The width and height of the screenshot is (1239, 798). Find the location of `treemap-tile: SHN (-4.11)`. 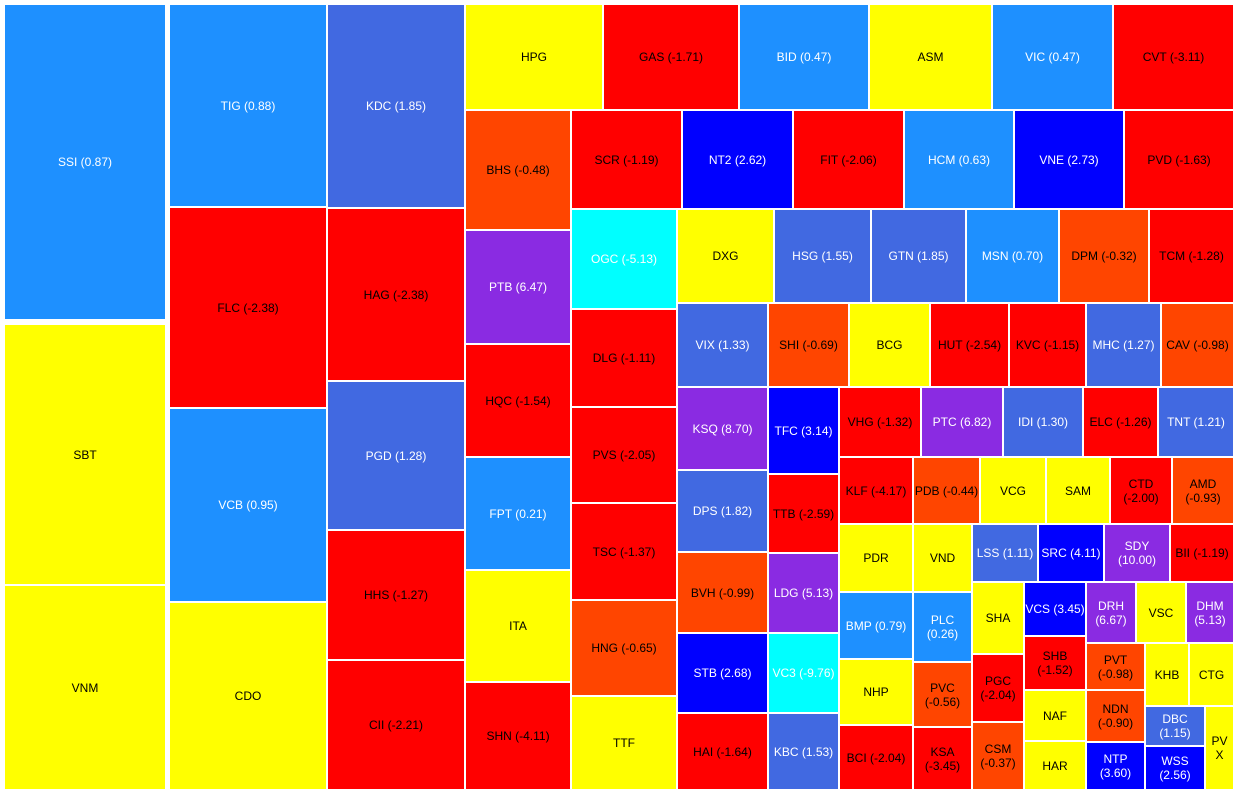

treemap-tile: SHN (-4.11) is located at coordinates (518, 736).